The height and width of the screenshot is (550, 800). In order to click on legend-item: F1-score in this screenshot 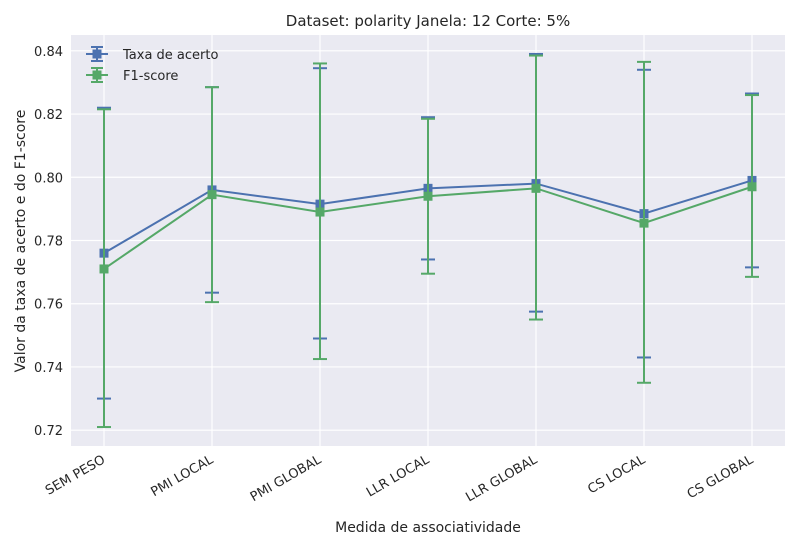, I will do `click(132, 75)`.